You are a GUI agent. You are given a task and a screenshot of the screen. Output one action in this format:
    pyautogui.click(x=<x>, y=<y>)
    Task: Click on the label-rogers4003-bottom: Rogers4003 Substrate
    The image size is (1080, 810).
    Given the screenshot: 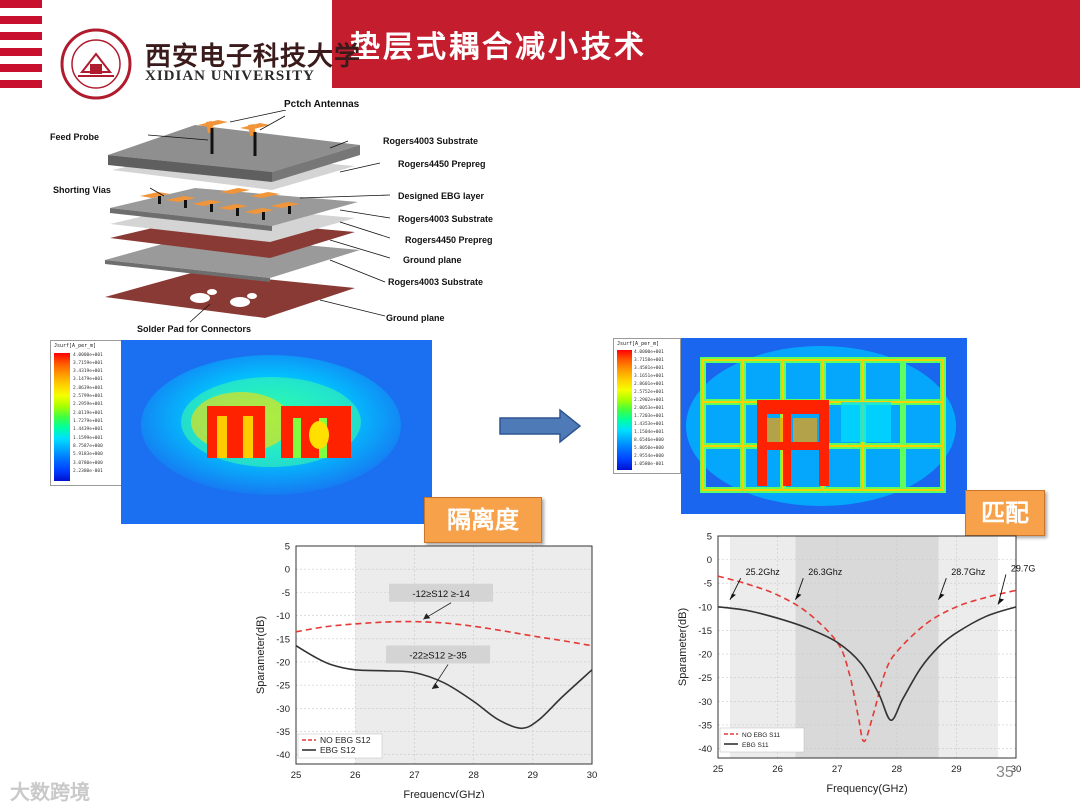 What is the action you would take?
    pyautogui.click(x=436, y=282)
    